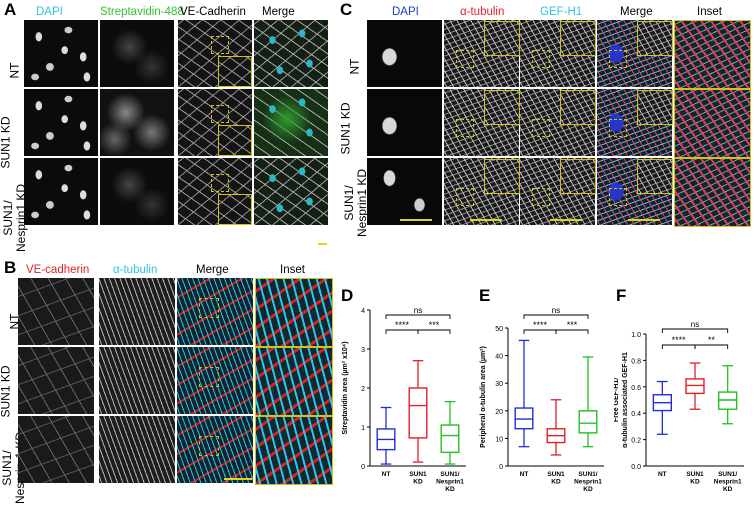  Describe the element at coordinates (6, 142) in the screenshot. I see `panel-a-row-label-sun1: SUN1 KD` at that location.